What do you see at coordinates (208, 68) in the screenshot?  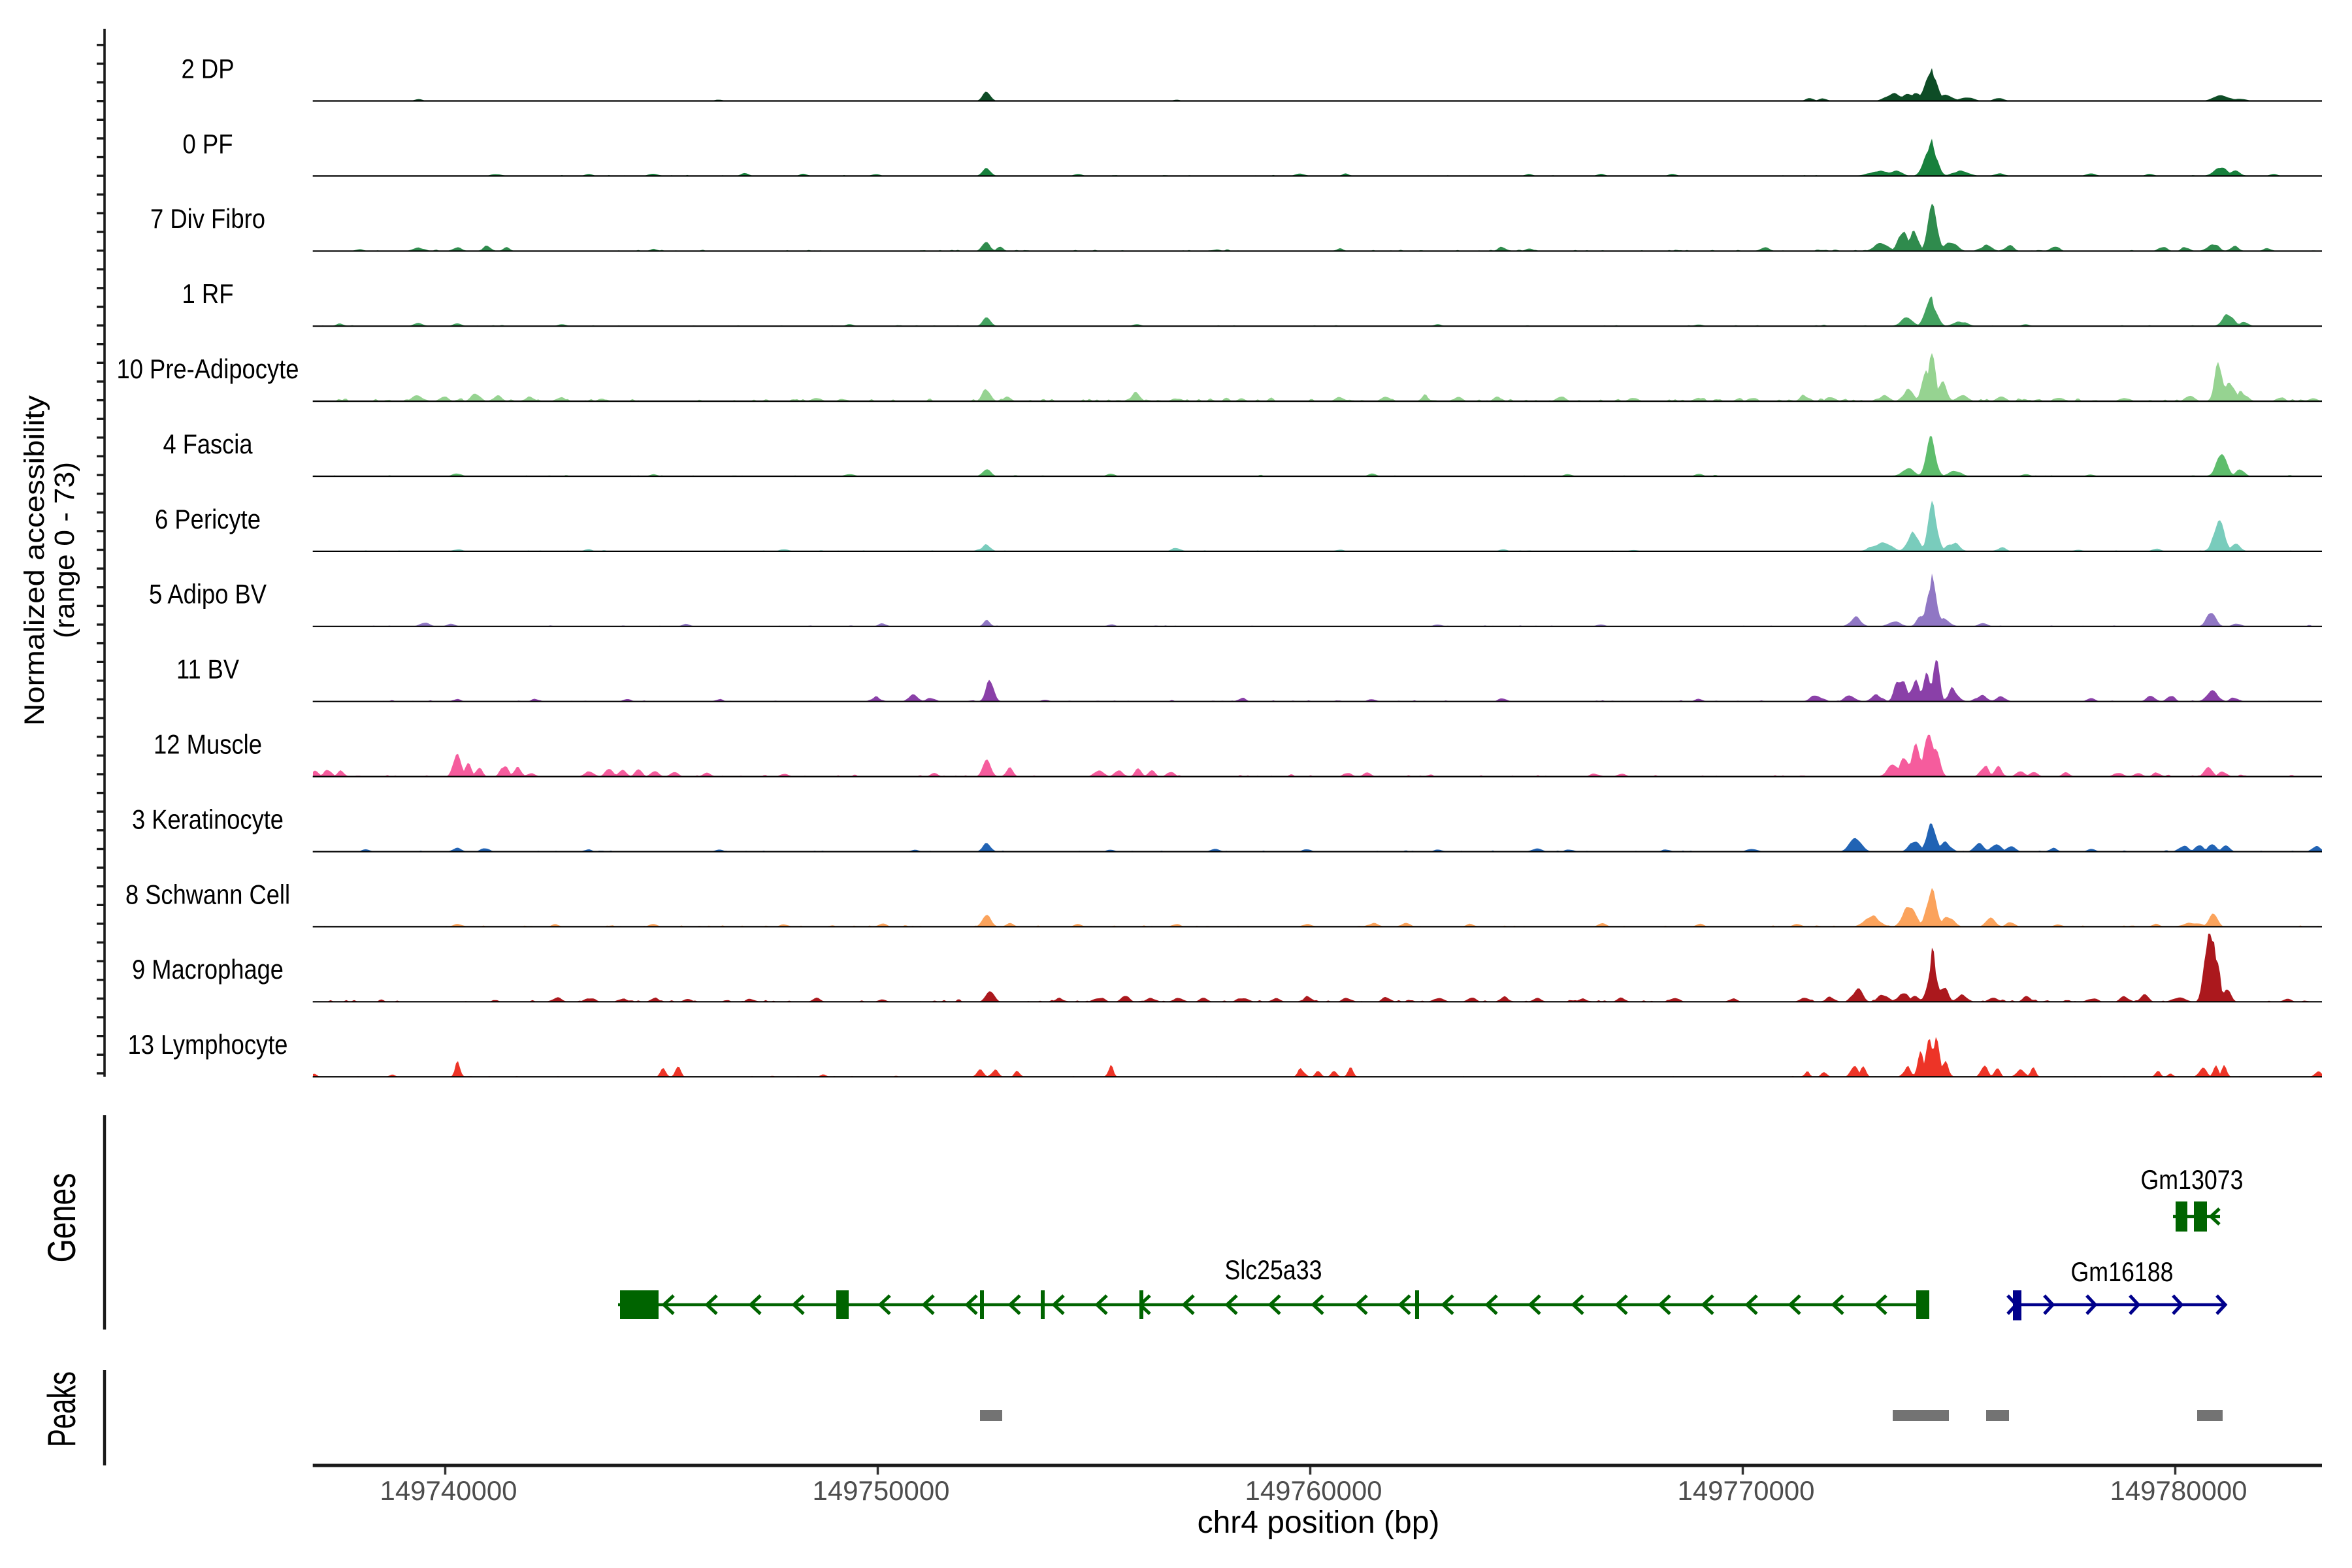 I see `svg-text: 2 DP` at bounding box center [208, 68].